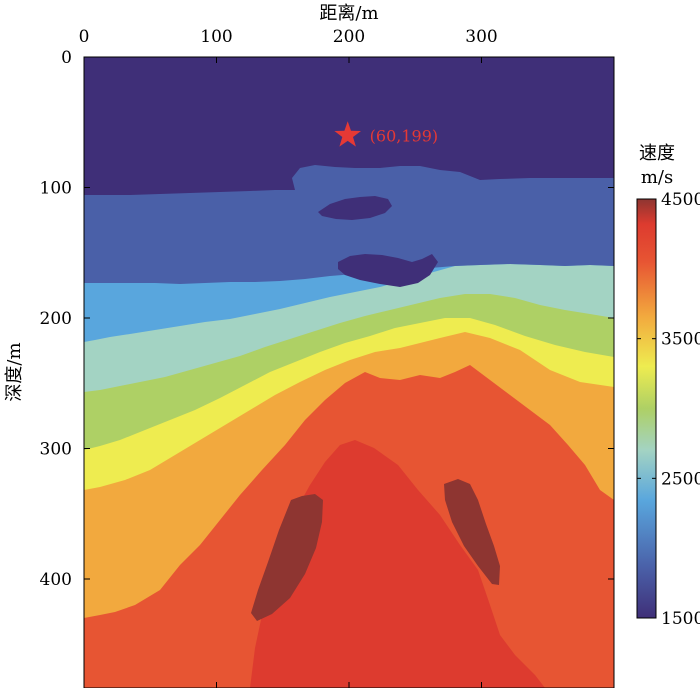 This screenshot has width=700, height=688. Describe the element at coordinates (355, 208) in the screenshot. I see `velocity-lens-upper` at that location.